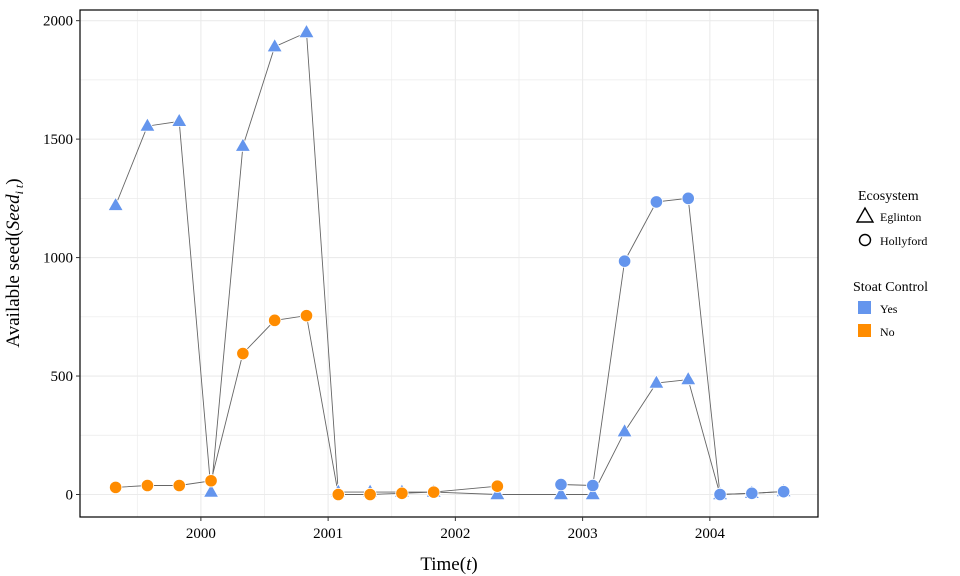 This screenshot has width=960, height=576. What do you see at coordinates (58, 140) in the screenshot?
I see `y-tick-label: 1500` at bounding box center [58, 140].